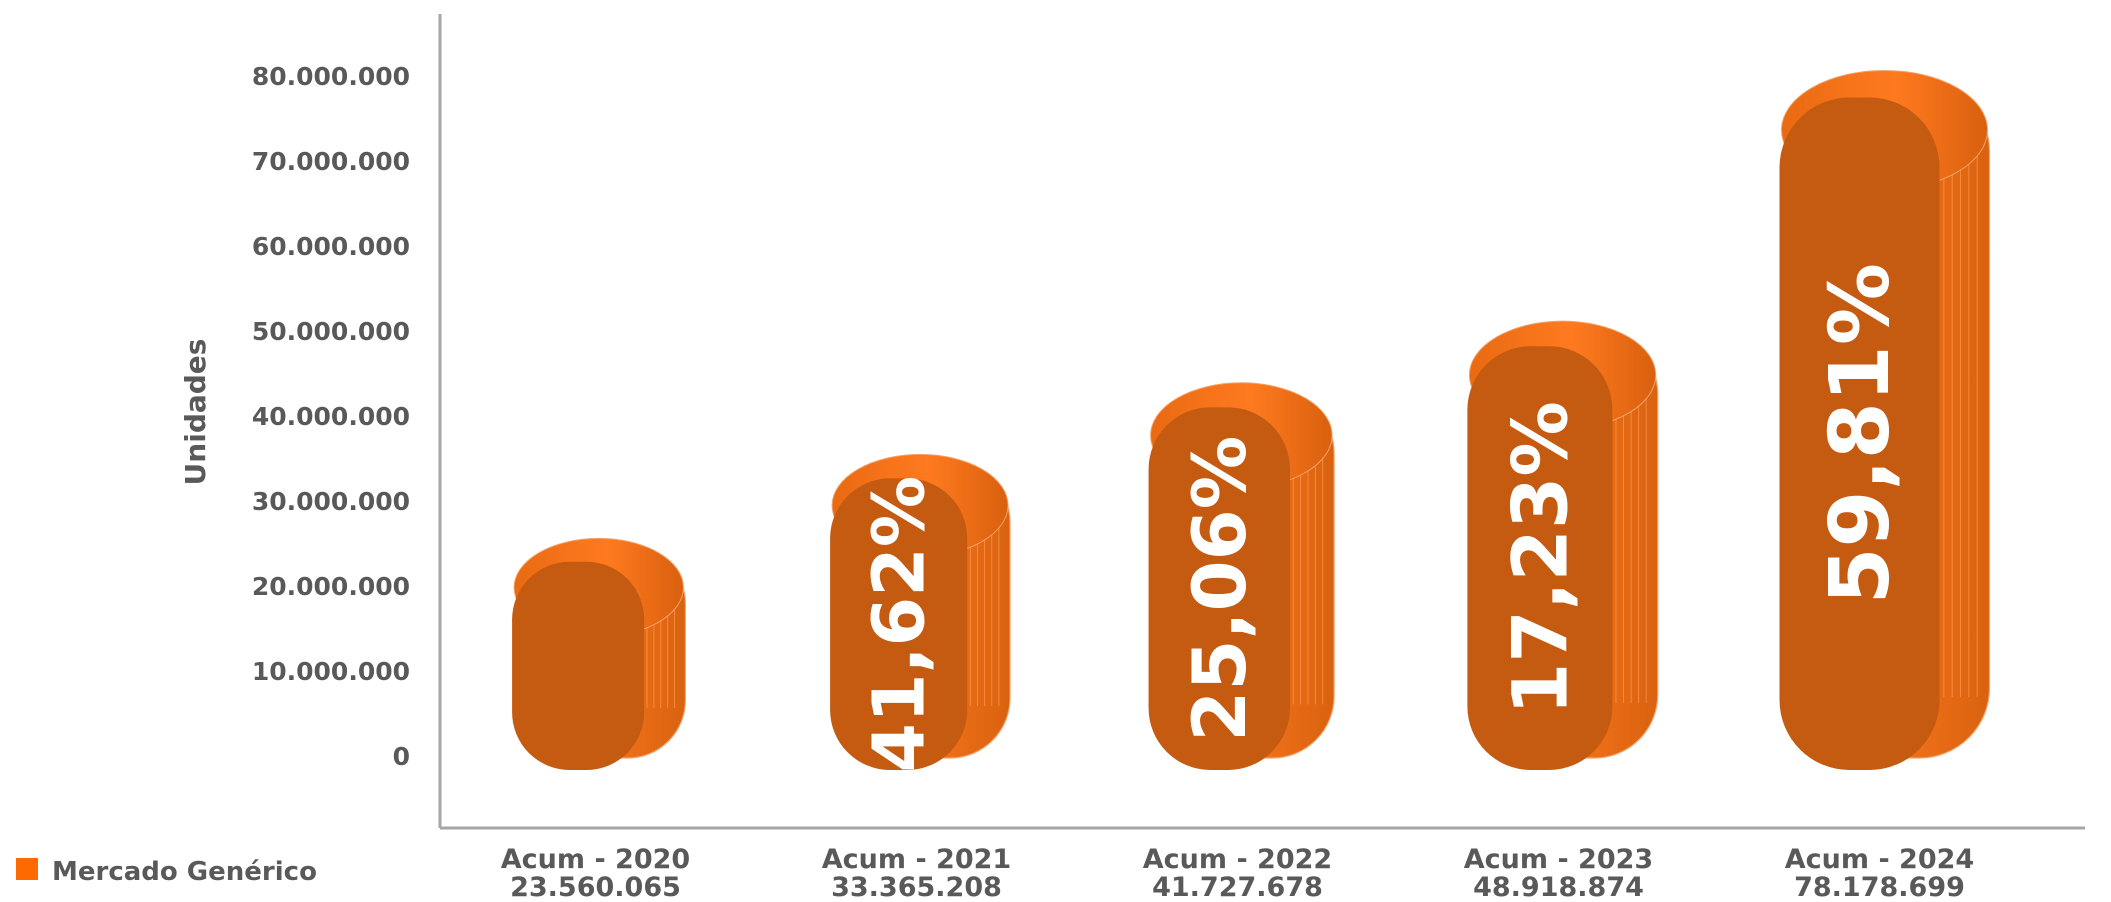  I want to click on legend: Mercado Genérico, so click(166, 872).